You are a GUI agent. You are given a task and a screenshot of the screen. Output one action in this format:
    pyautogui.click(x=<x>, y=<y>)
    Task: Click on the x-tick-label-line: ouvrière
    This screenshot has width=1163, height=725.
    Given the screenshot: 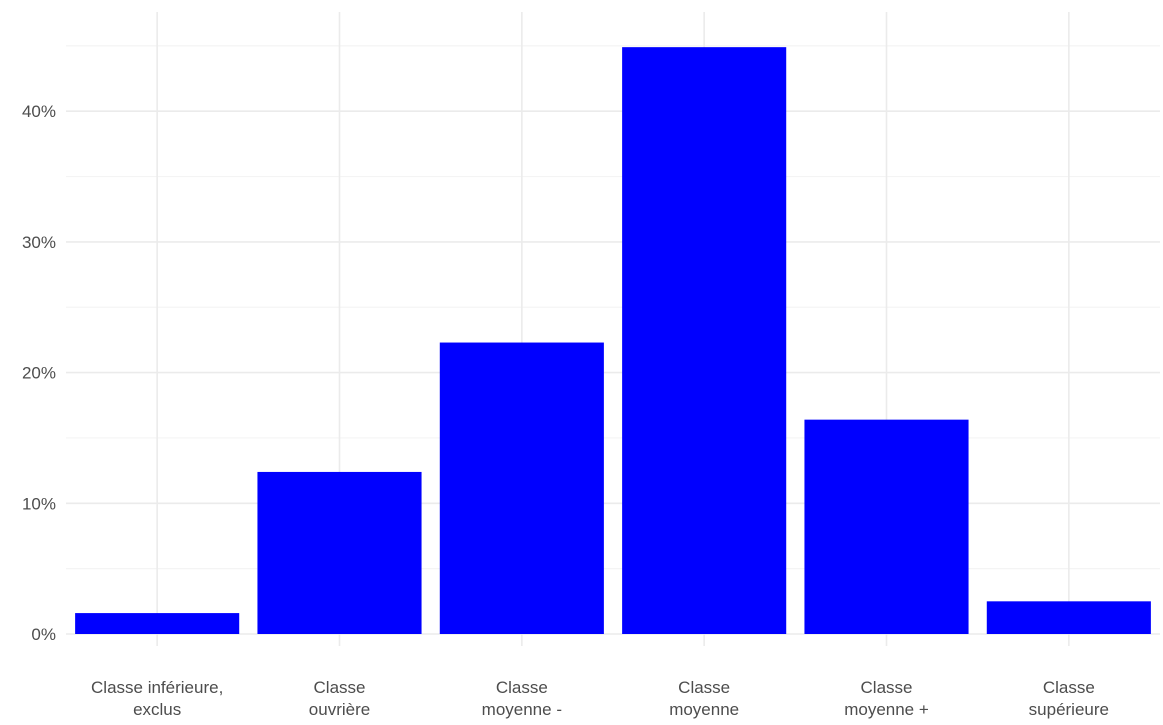 What is the action you would take?
    pyautogui.click(x=339, y=709)
    